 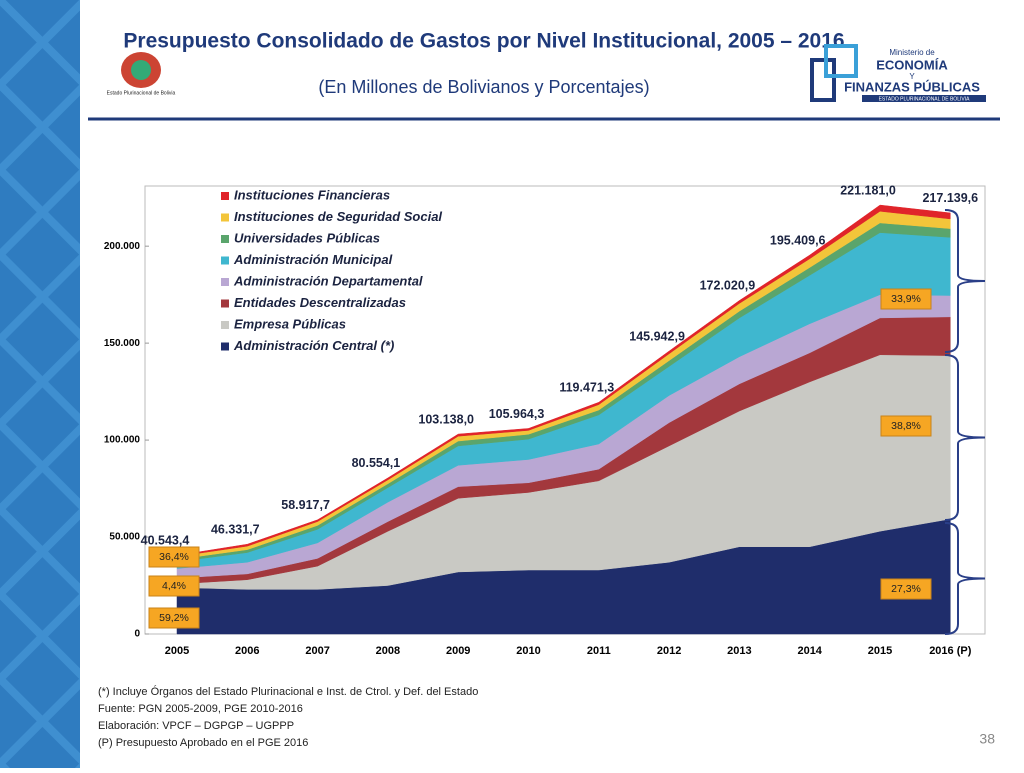 What do you see at coordinates (586, 388) in the screenshot?
I see `total-label: 119.471,3` at bounding box center [586, 388].